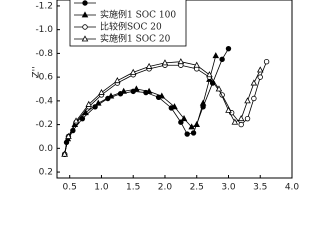  I want to click on x-tick-label: 2.5, so click(197, 188).